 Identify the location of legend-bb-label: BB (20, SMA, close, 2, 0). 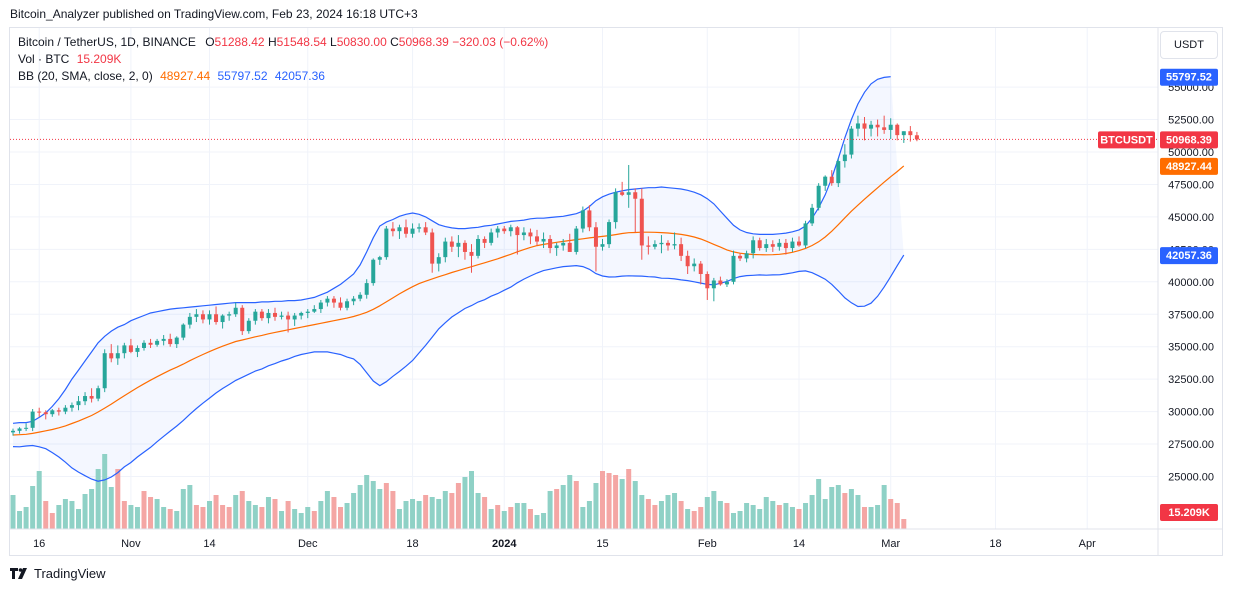
(85, 76).